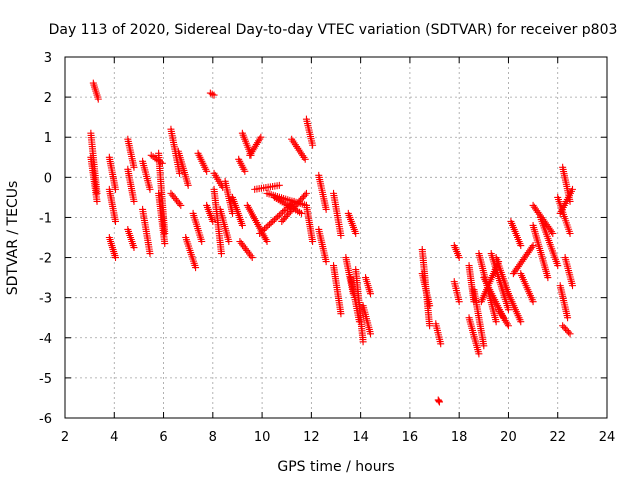 The height and width of the screenshot is (480, 640). I want to click on y-tick-label: -3, so click(45, 299).